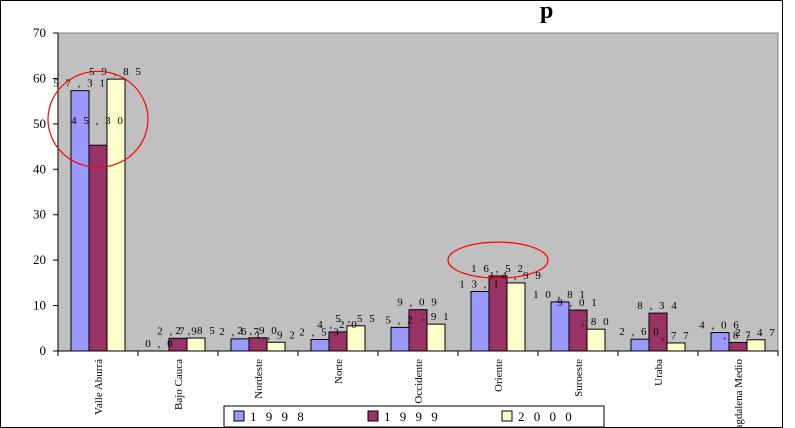 The image size is (795, 428). I want to click on category-label: Valle Aburrá, so click(99, 387).